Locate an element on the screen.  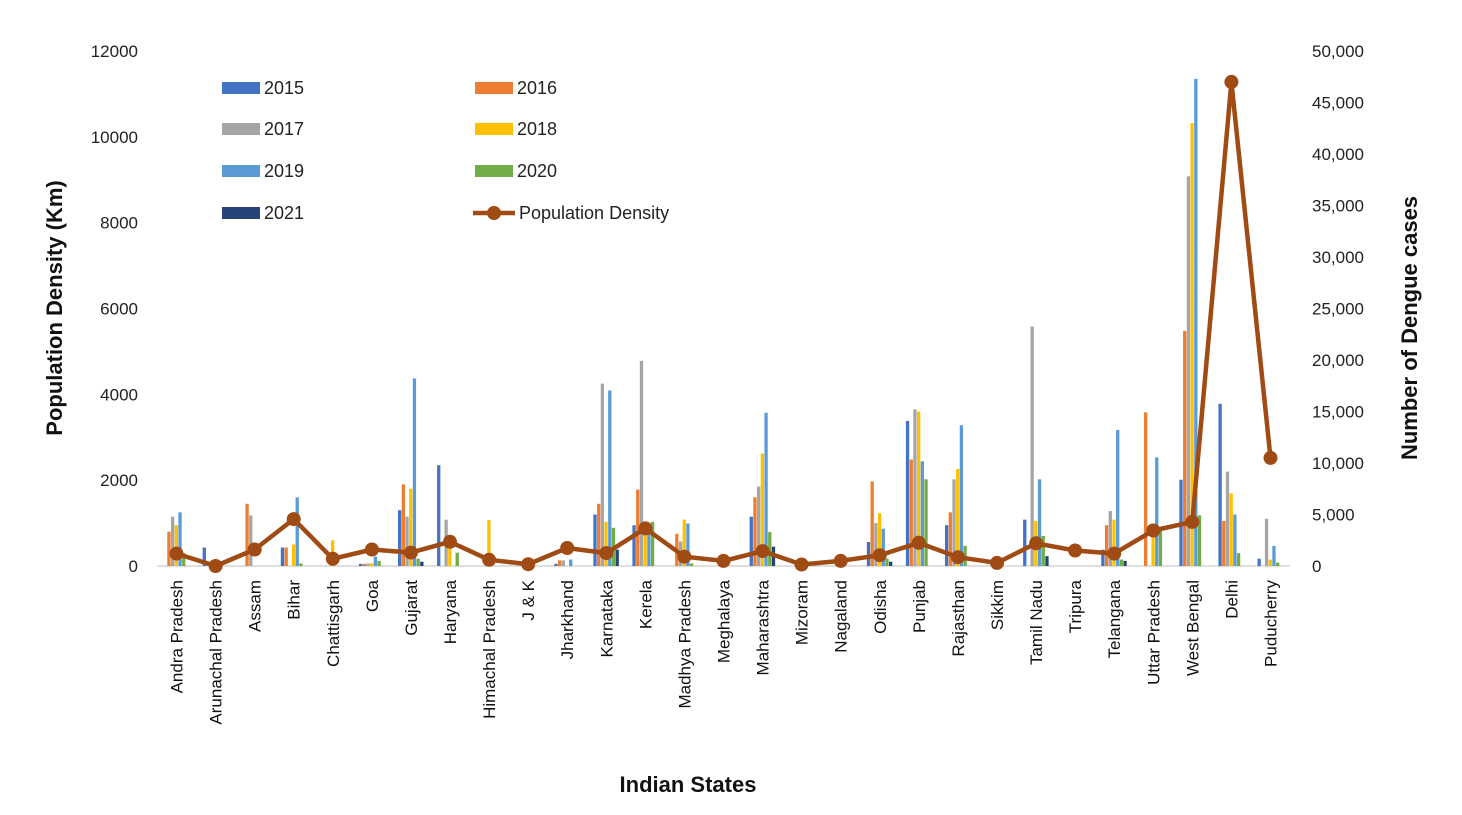
bar-2017-odisha is located at coordinates (876, 544).